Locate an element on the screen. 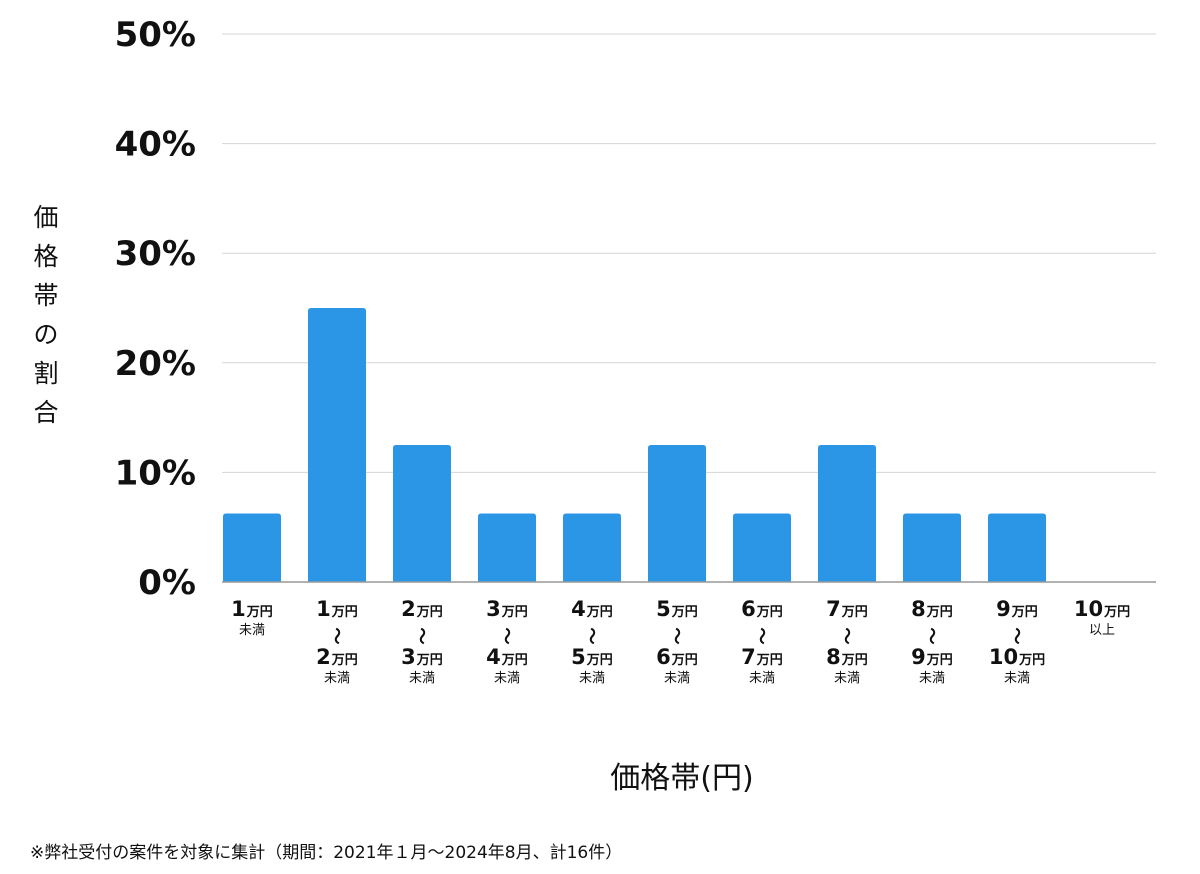 This screenshot has width=1200, height=874. x-axis-label: 価格帯(円) is located at coordinates (681, 778).